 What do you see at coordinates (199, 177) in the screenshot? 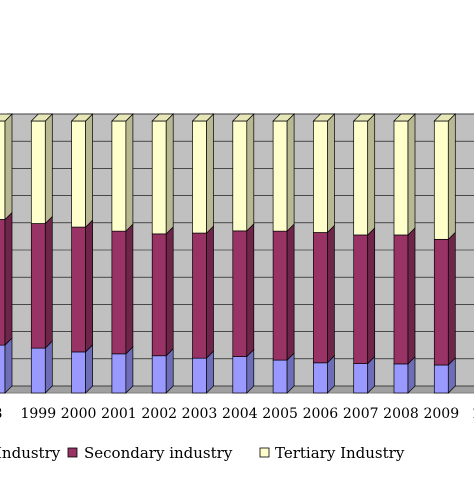
I see `bar-segment-tertiary-industry-2003` at bounding box center [199, 177].